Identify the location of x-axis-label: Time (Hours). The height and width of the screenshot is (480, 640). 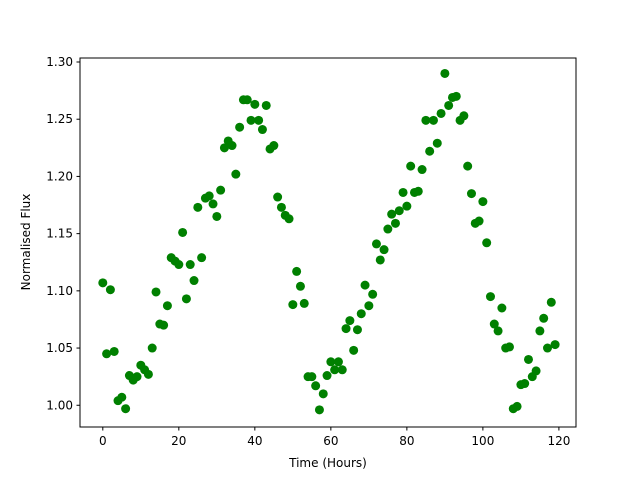
(327, 463).